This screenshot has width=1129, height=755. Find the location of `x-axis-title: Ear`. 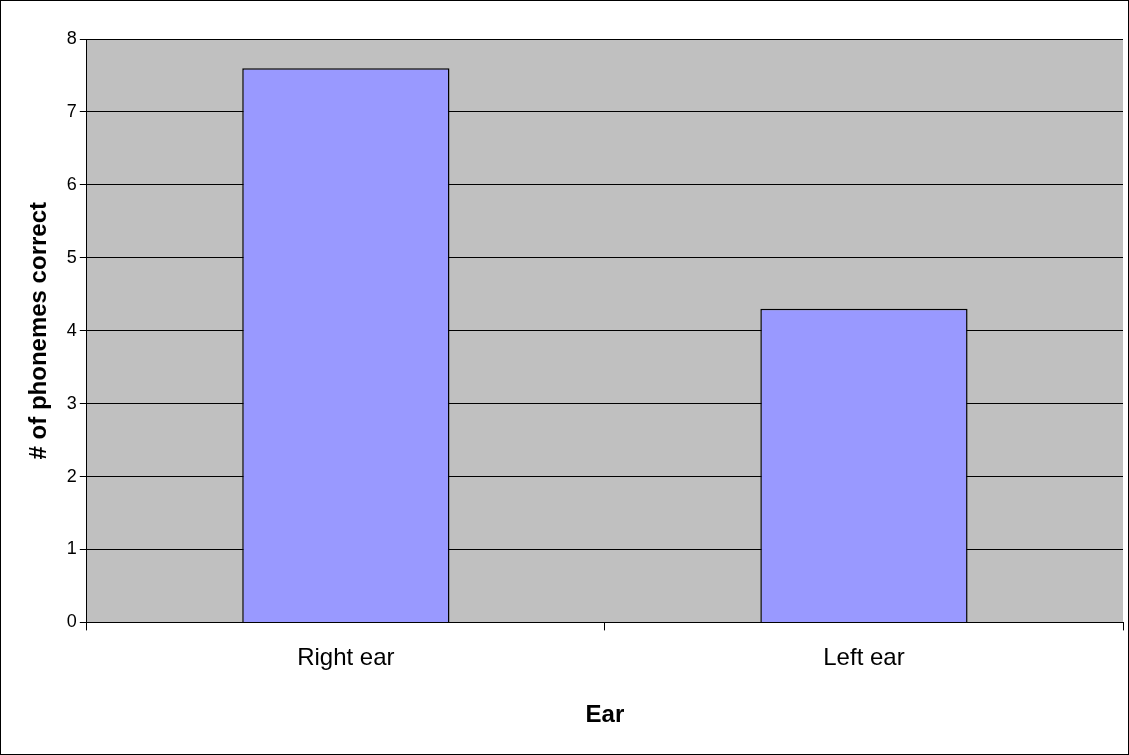

x-axis-title: Ear is located at coordinates (605, 714).